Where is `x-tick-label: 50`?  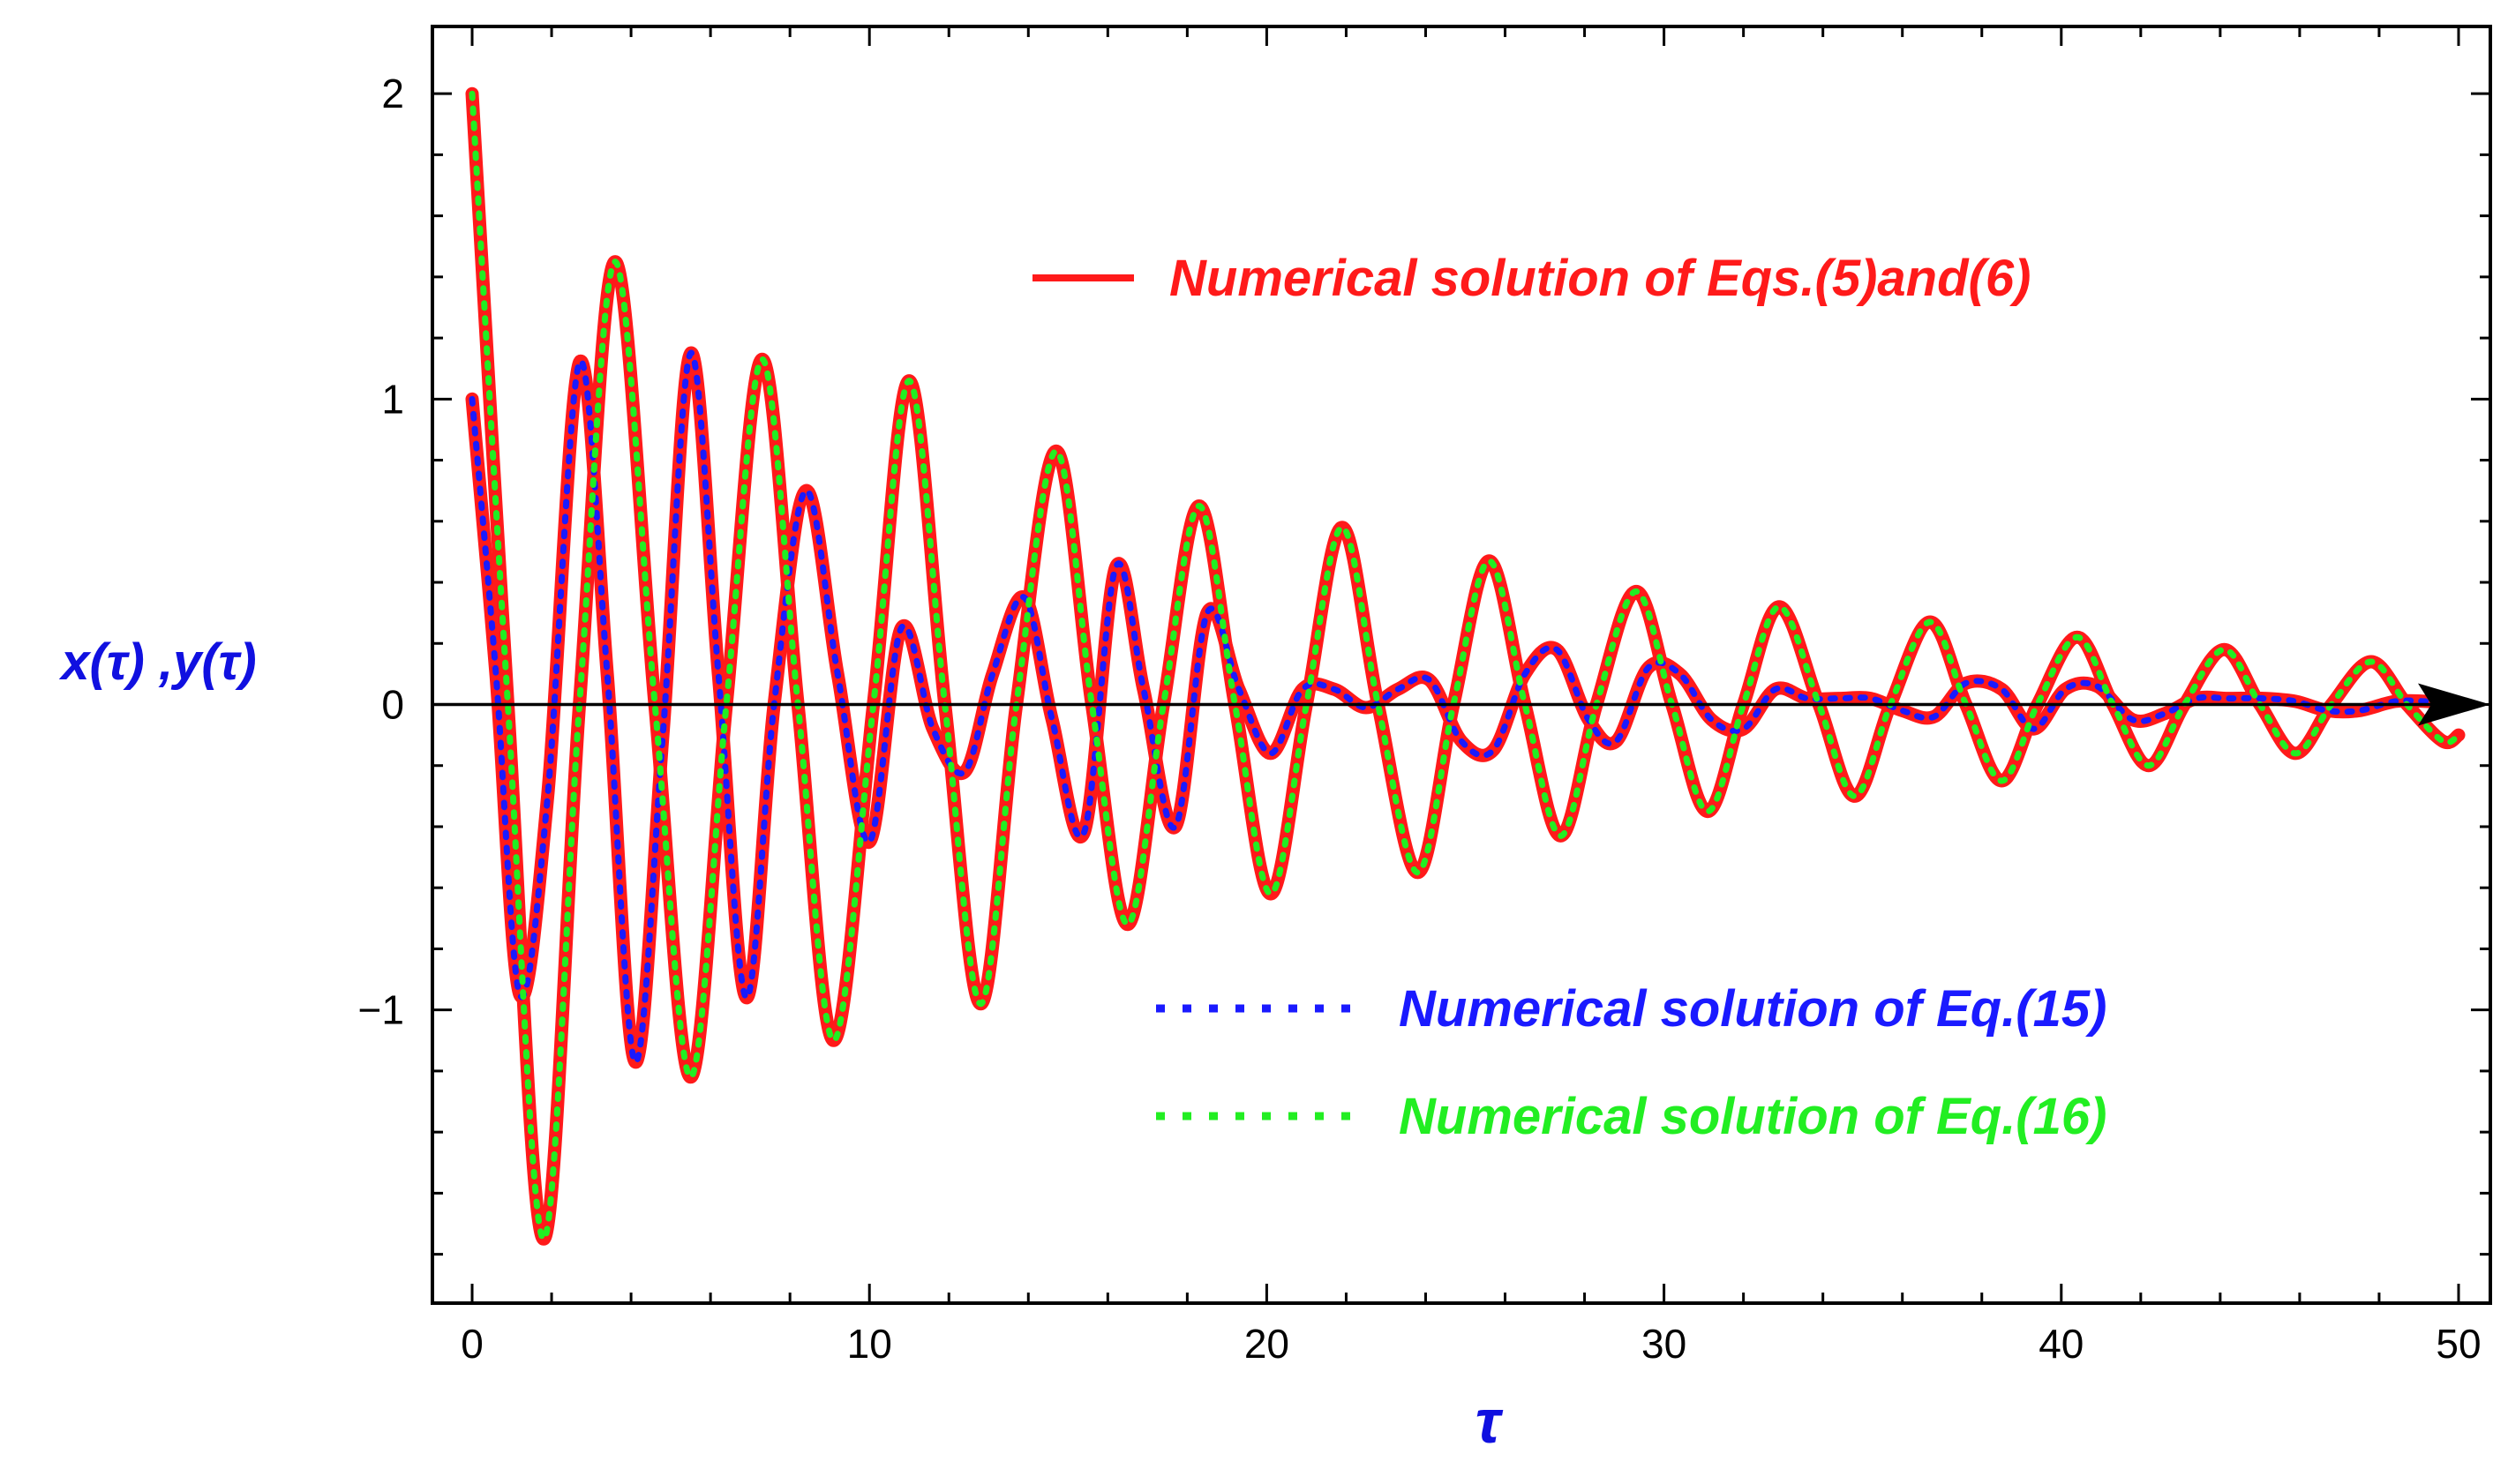
x-tick-label: 50 is located at coordinates (2458, 1344).